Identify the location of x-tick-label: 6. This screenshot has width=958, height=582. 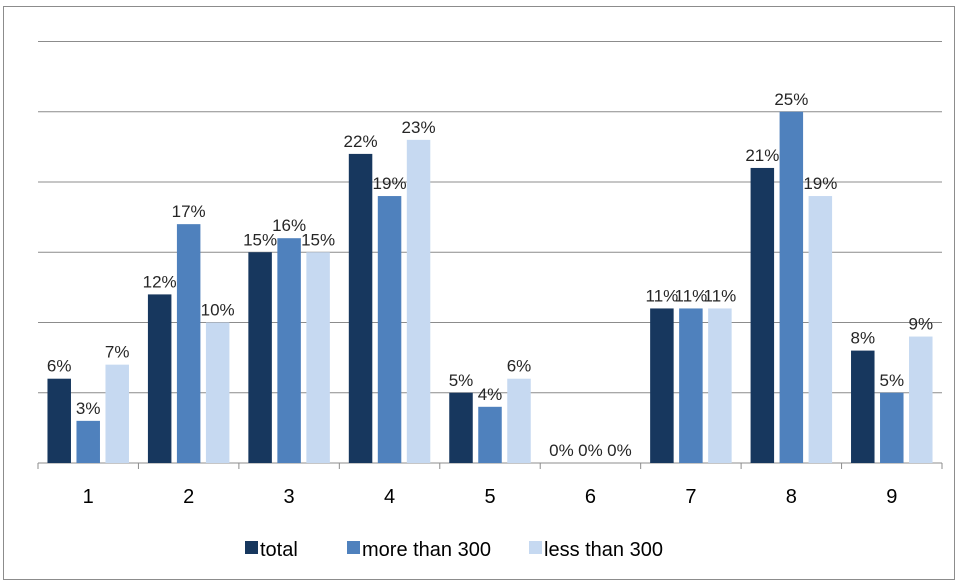
(590, 497).